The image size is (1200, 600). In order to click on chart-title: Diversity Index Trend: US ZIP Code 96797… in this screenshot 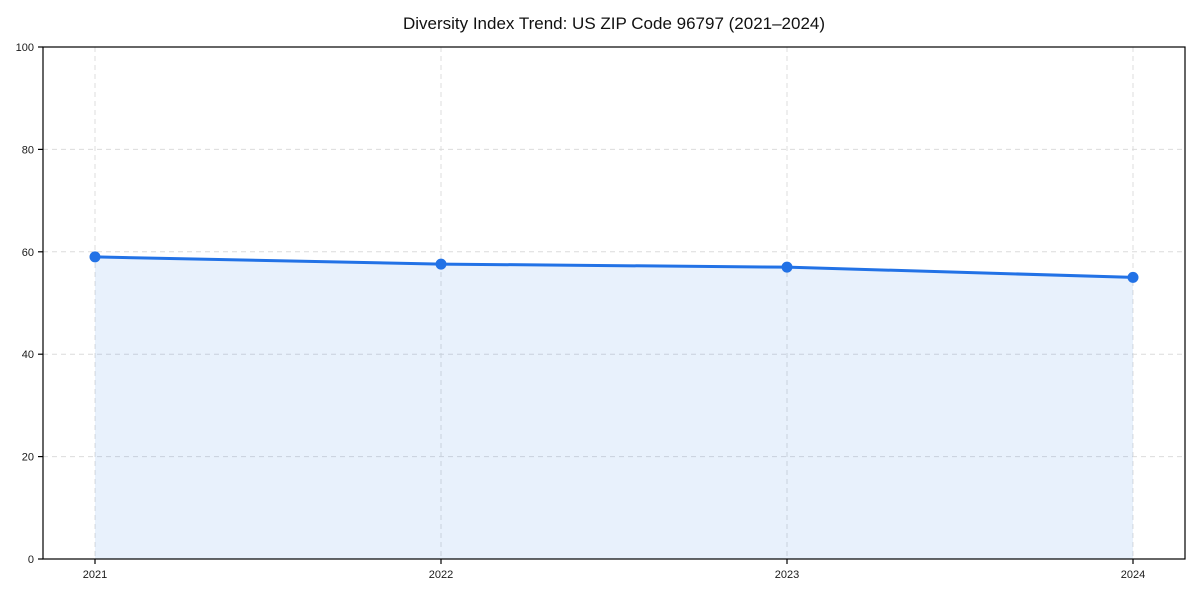, I will do `click(614, 23)`.